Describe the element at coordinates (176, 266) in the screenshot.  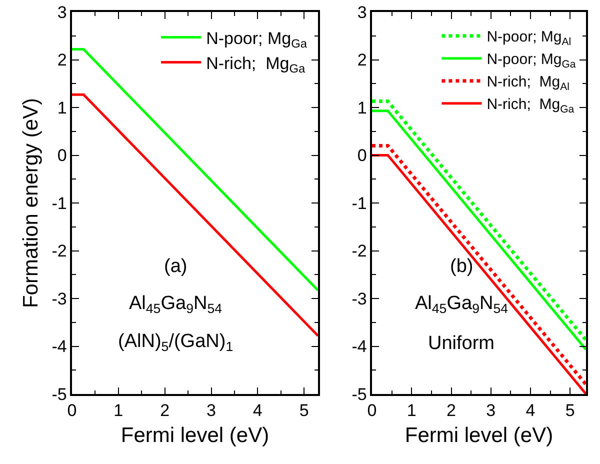
I see `annotation: (a)` at that location.